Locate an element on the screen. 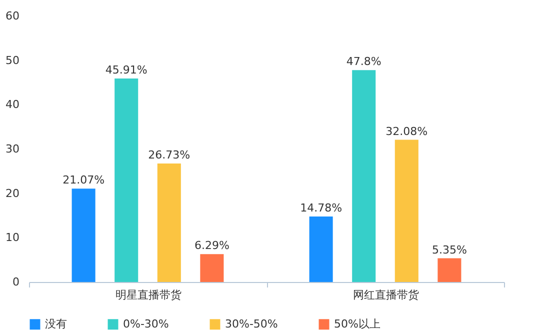 This screenshot has width=541, height=336. legend-label: 没有 is located at coordinates (56, 323).